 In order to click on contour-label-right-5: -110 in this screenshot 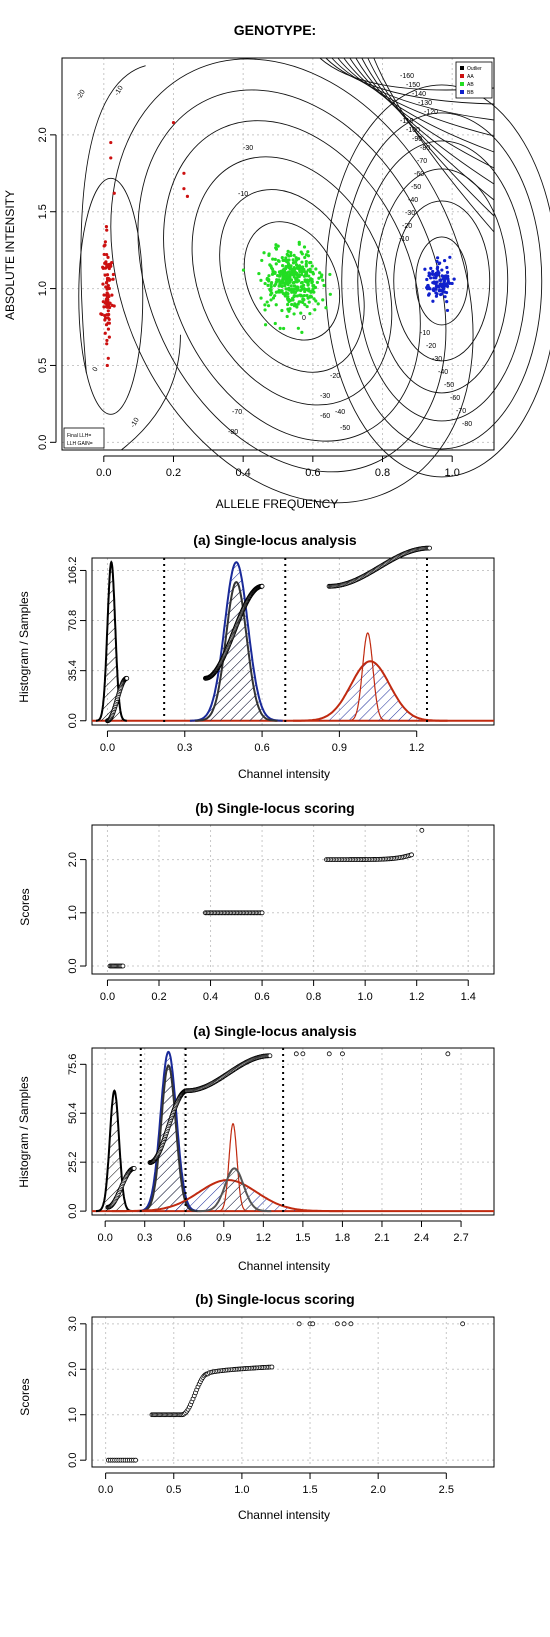, I will do `click(407, 121)`.